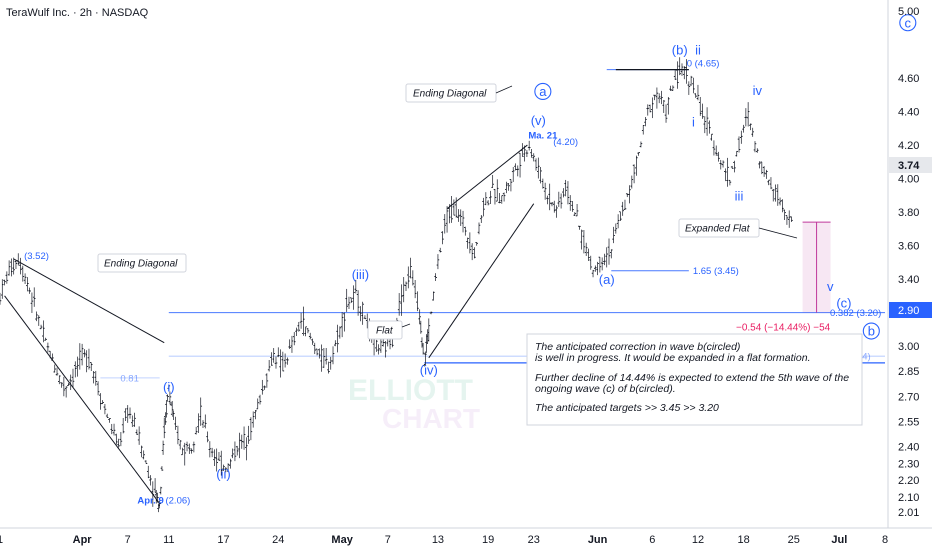  Describe the element at coordinates (816, 267) in the screenshot. I see `decline-measurement` at that location.